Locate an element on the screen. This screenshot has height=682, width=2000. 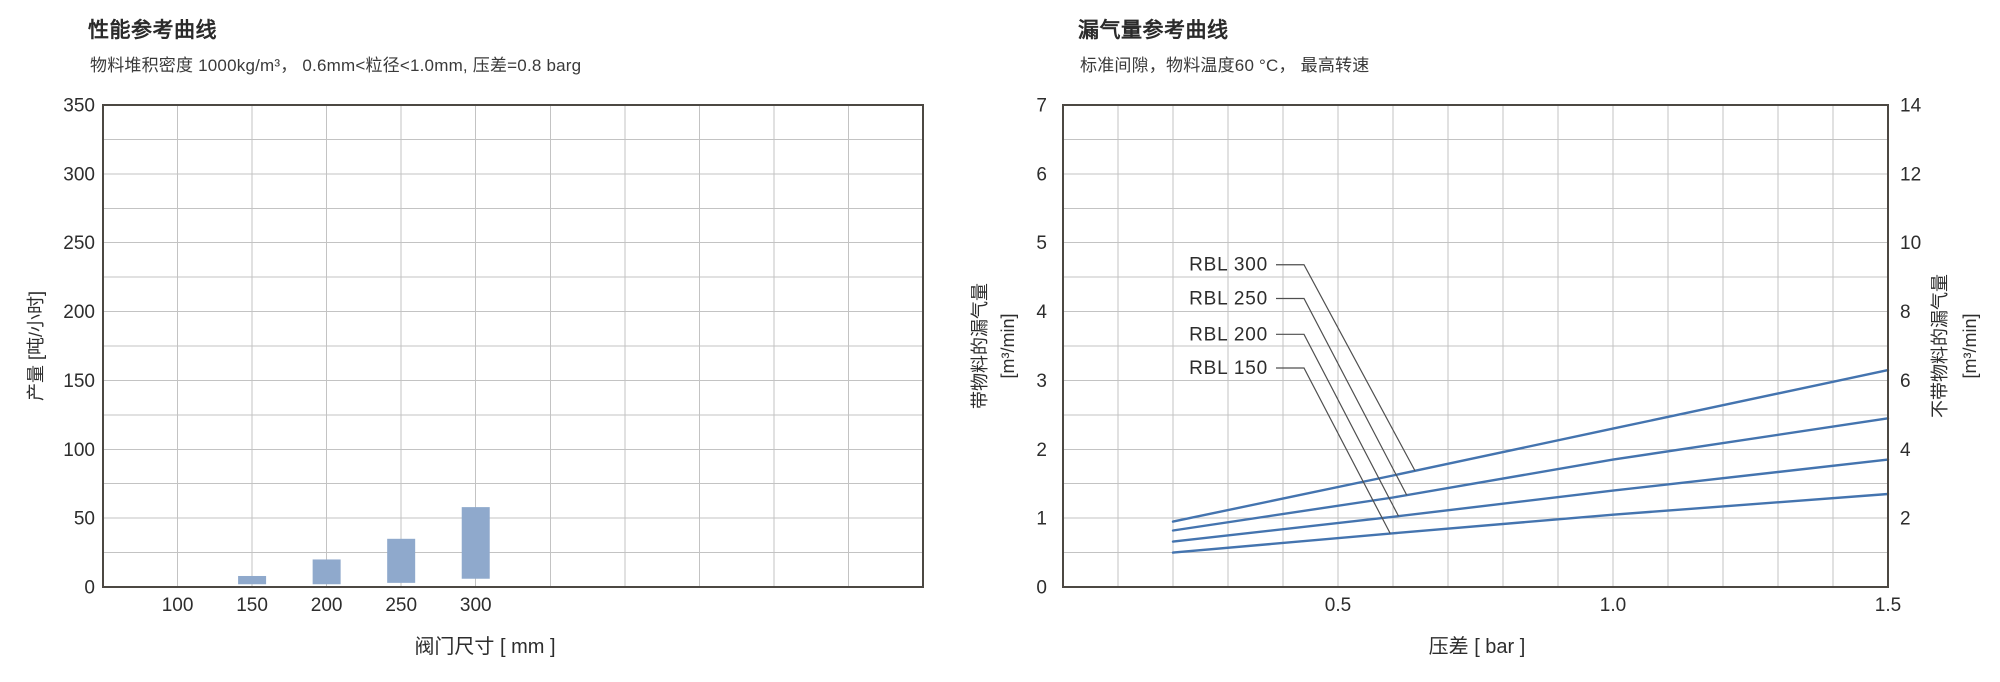
left-y-axis-label: 带物料的漏气量 is located at coordinates (980, 346).